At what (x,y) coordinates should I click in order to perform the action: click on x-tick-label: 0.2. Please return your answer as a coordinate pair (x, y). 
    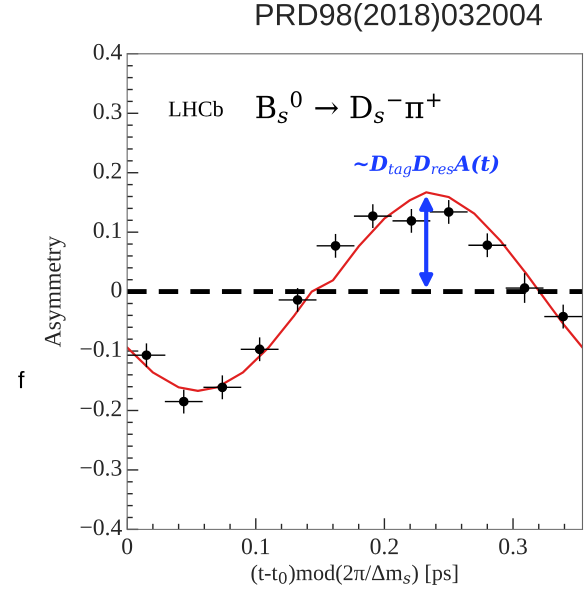
    Looking at the image, I should click on (384, 546).